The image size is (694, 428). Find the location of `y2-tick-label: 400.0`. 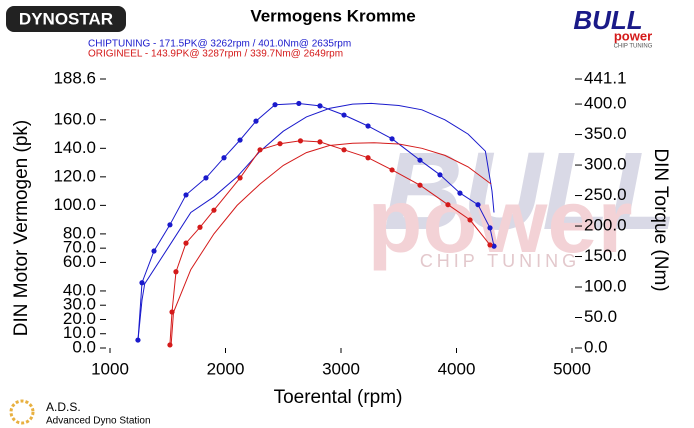

y2-tick-label: 400.0 is located at coordinates (605, 103).